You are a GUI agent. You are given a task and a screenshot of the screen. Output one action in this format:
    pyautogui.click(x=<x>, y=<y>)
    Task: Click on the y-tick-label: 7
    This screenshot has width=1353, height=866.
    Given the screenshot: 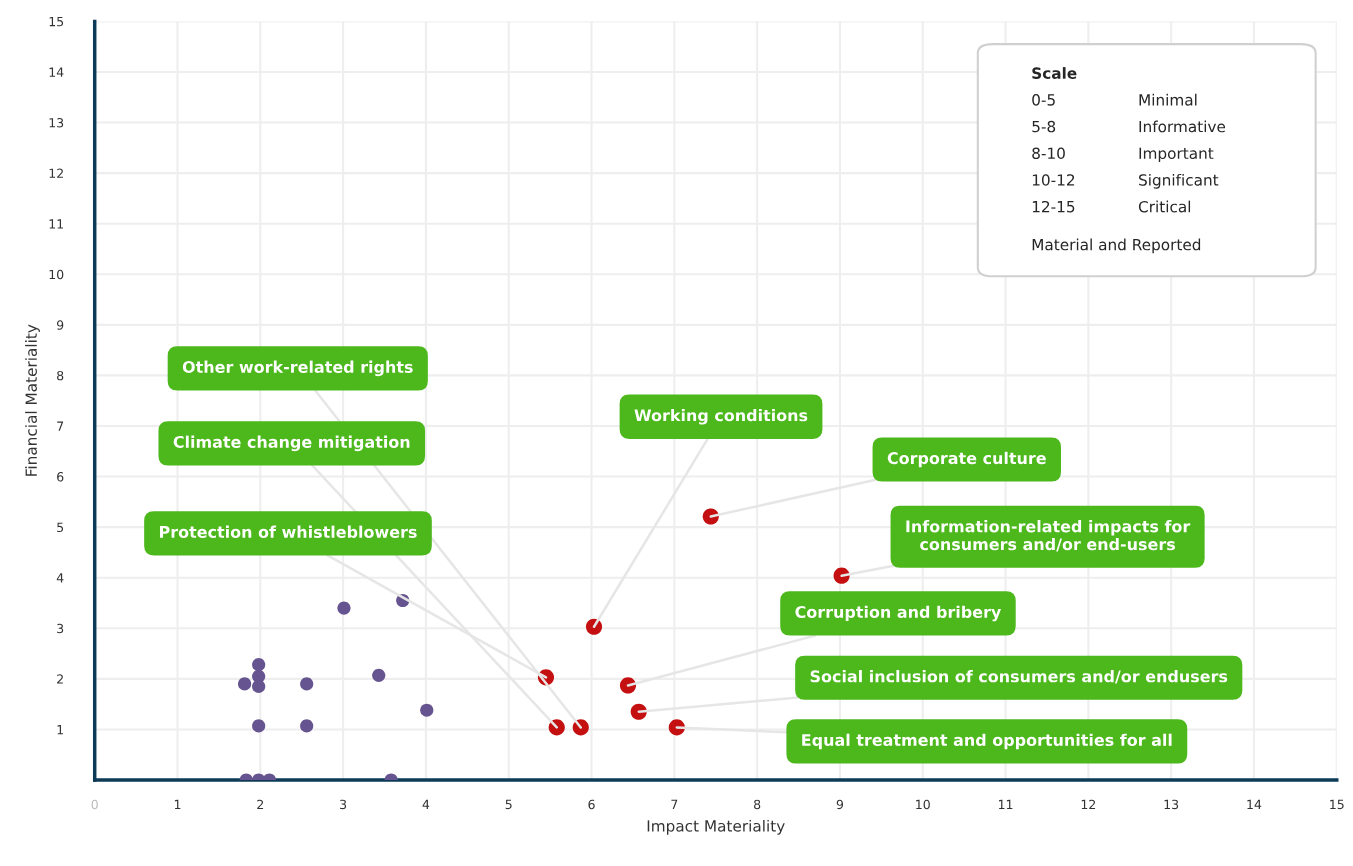 What is the action you would take?
    pyautogui.click(x=60, y=426)
    